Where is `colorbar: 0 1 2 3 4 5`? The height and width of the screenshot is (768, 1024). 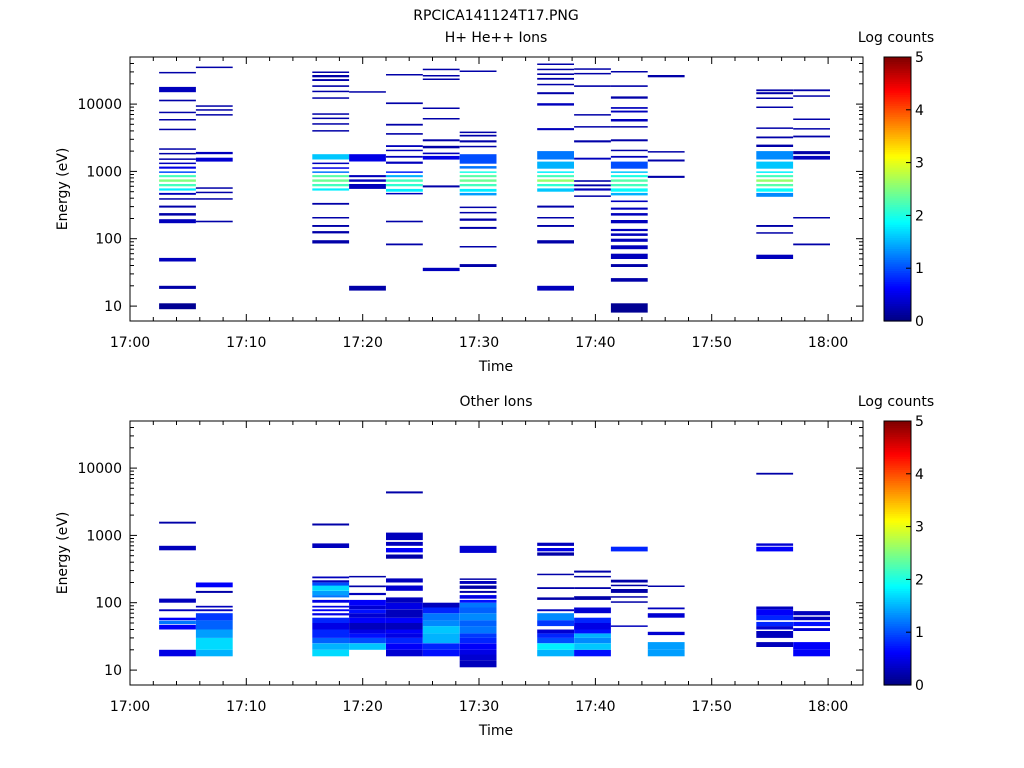
colorbar: 0 1 2 3 4 5 is located at coordinates (903, 554).